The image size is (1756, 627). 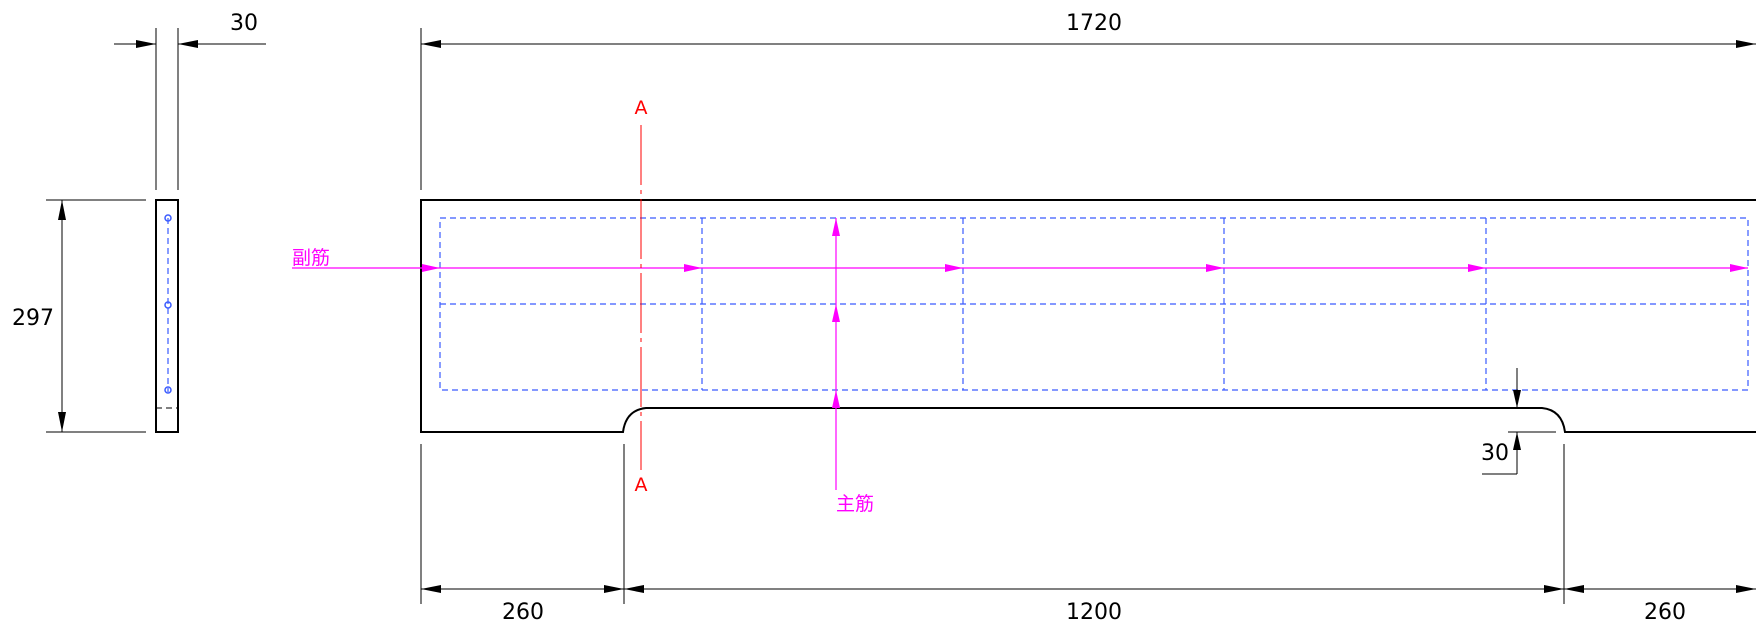 I want to click on thickness-value: 30, so click(x=244, y=23).